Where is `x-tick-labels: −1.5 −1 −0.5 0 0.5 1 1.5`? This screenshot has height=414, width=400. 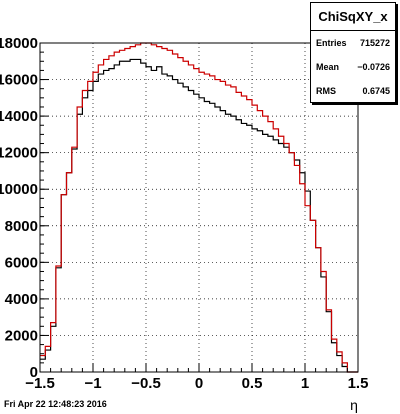 x-tick-labels: −1.5 −1 −0.5 0 0.5 1 1.5 is located at coordinates (196, 383).